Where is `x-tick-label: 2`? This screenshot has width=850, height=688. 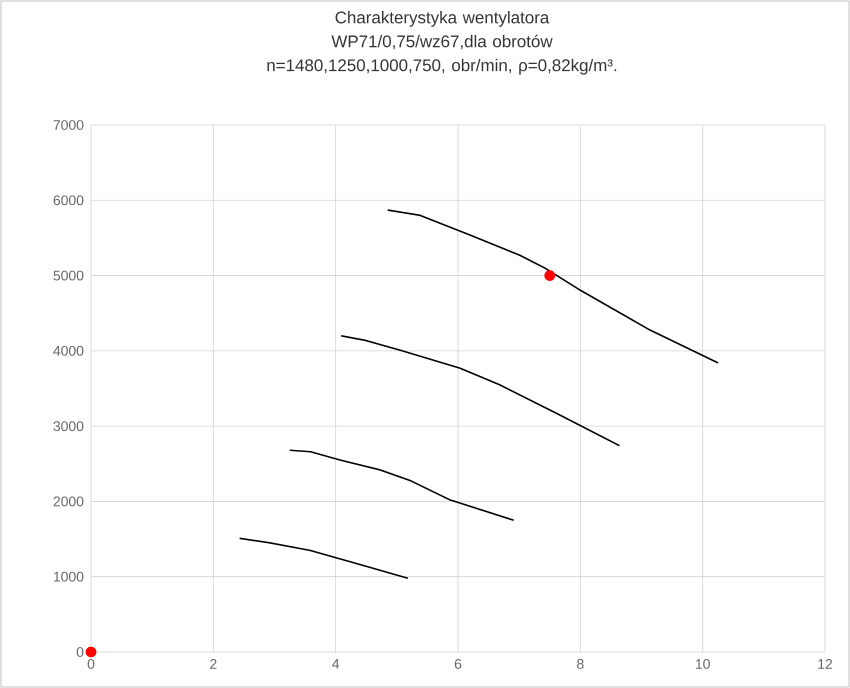 x-tick-label: 2 is located at coordinates (213, 664).